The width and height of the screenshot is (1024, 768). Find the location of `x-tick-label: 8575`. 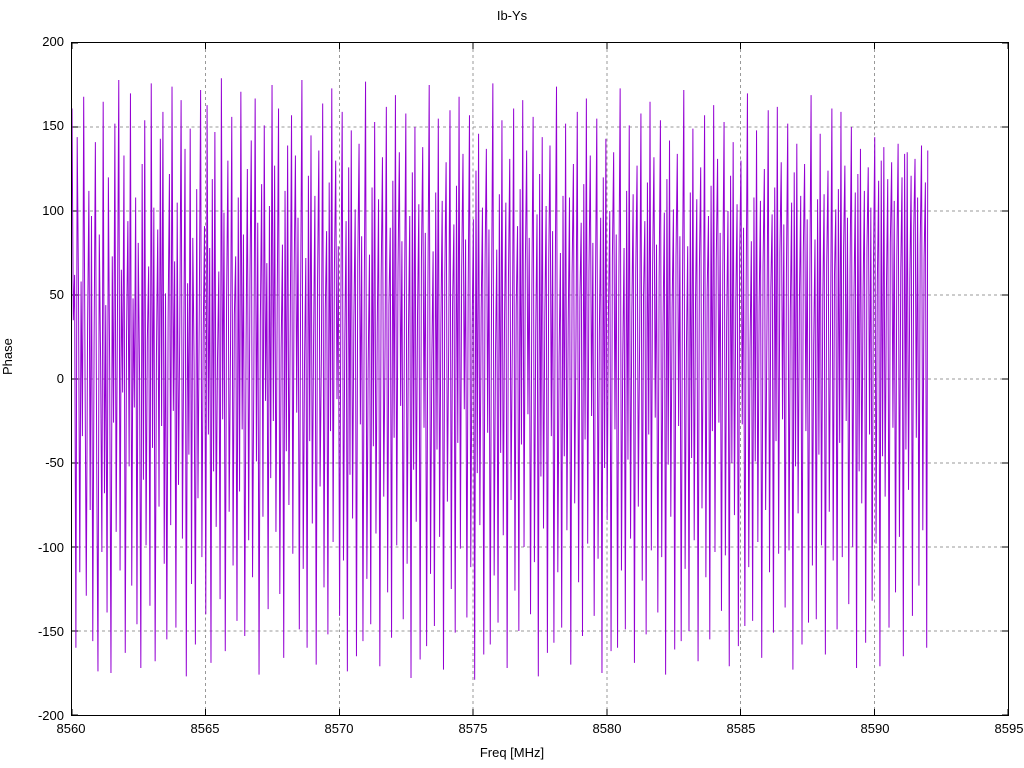

x-tick-label: 8575 is located at coordinates (473, 728).